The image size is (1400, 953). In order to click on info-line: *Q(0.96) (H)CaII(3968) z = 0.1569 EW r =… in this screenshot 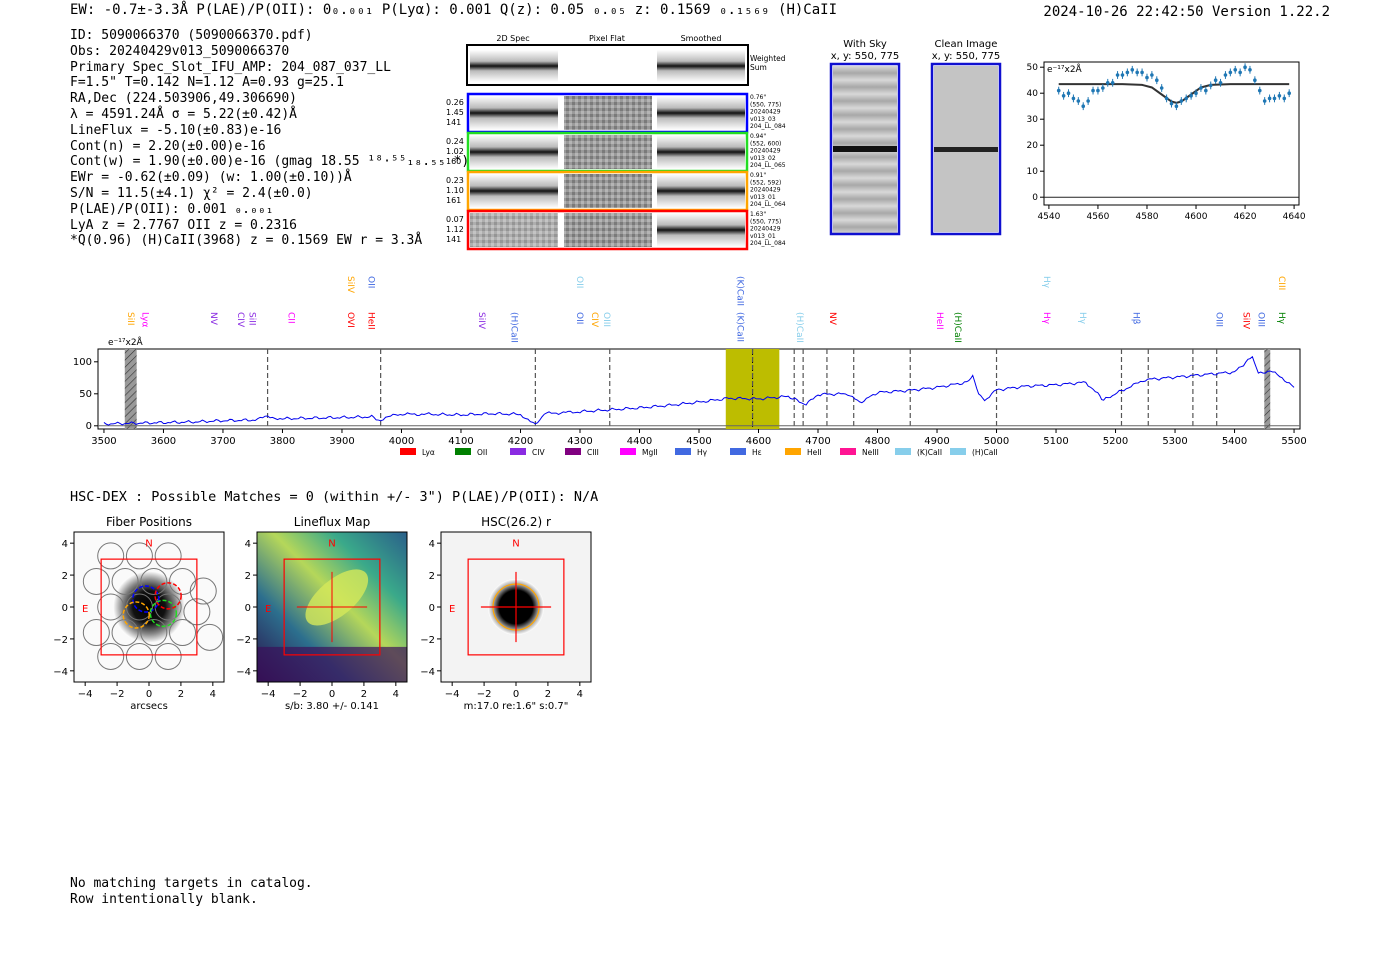, I will do `click(246, 241)`.